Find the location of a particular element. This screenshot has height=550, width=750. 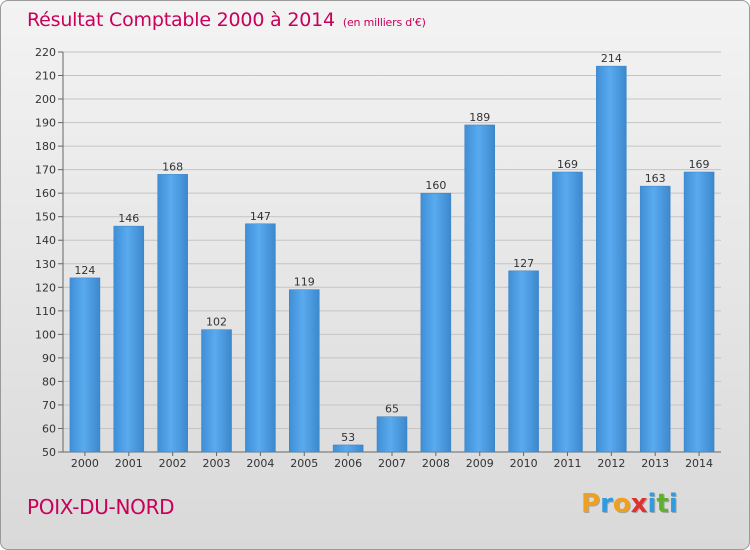

data-label: 124 is located at coordinates (84, 270).